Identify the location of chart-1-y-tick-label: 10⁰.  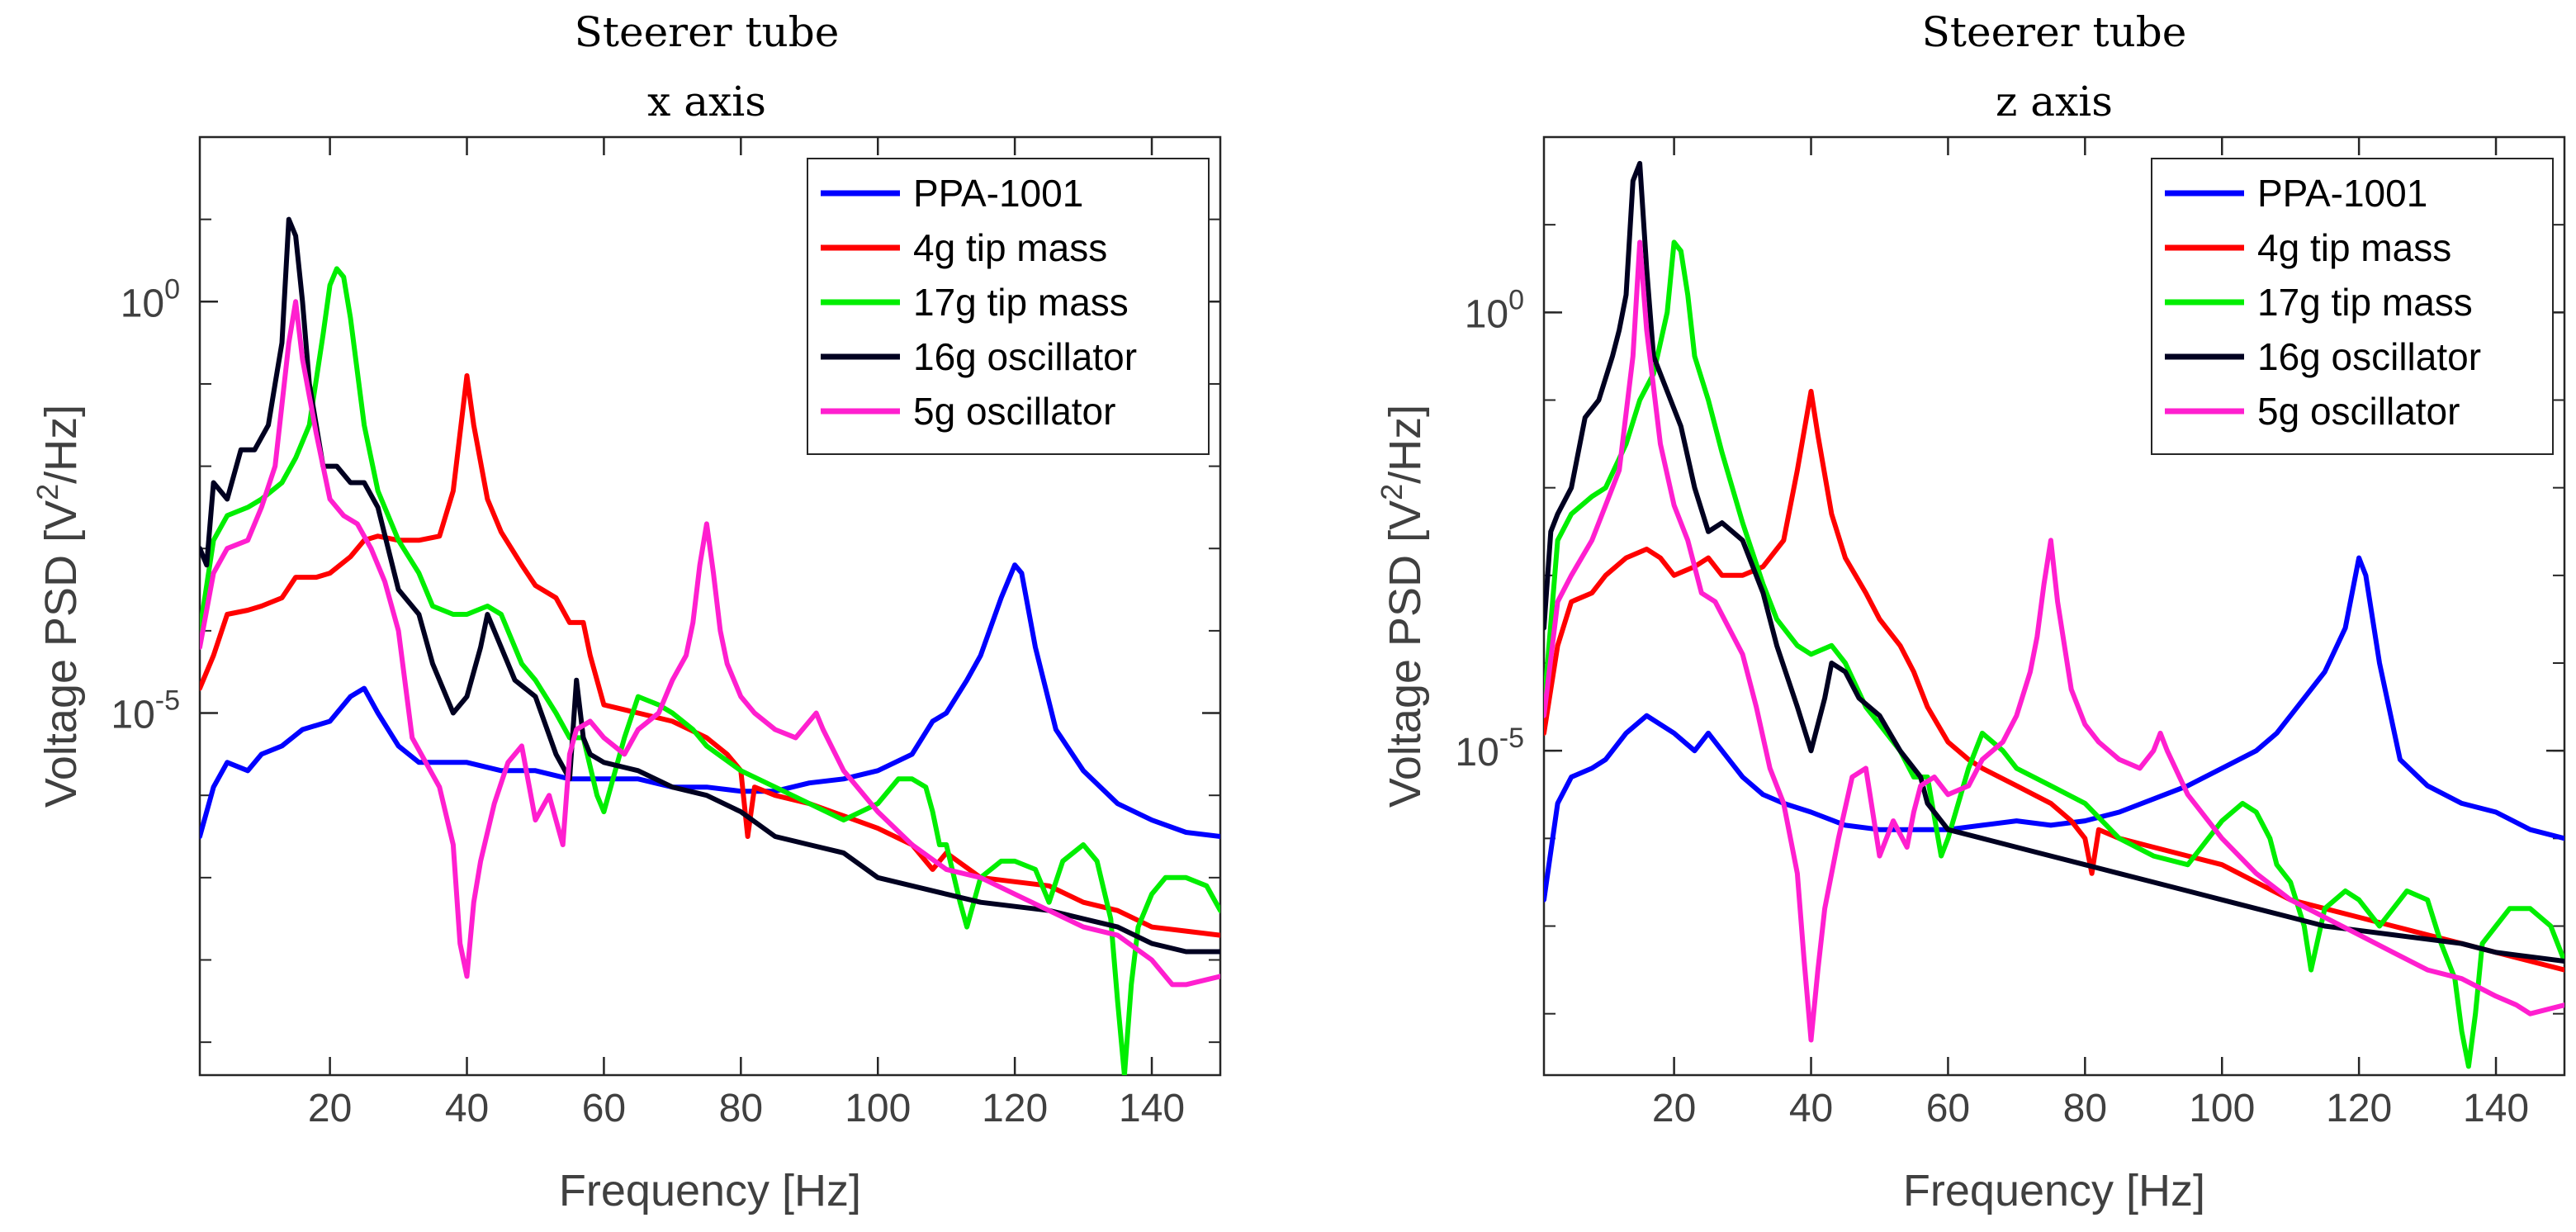
(1494, 310).